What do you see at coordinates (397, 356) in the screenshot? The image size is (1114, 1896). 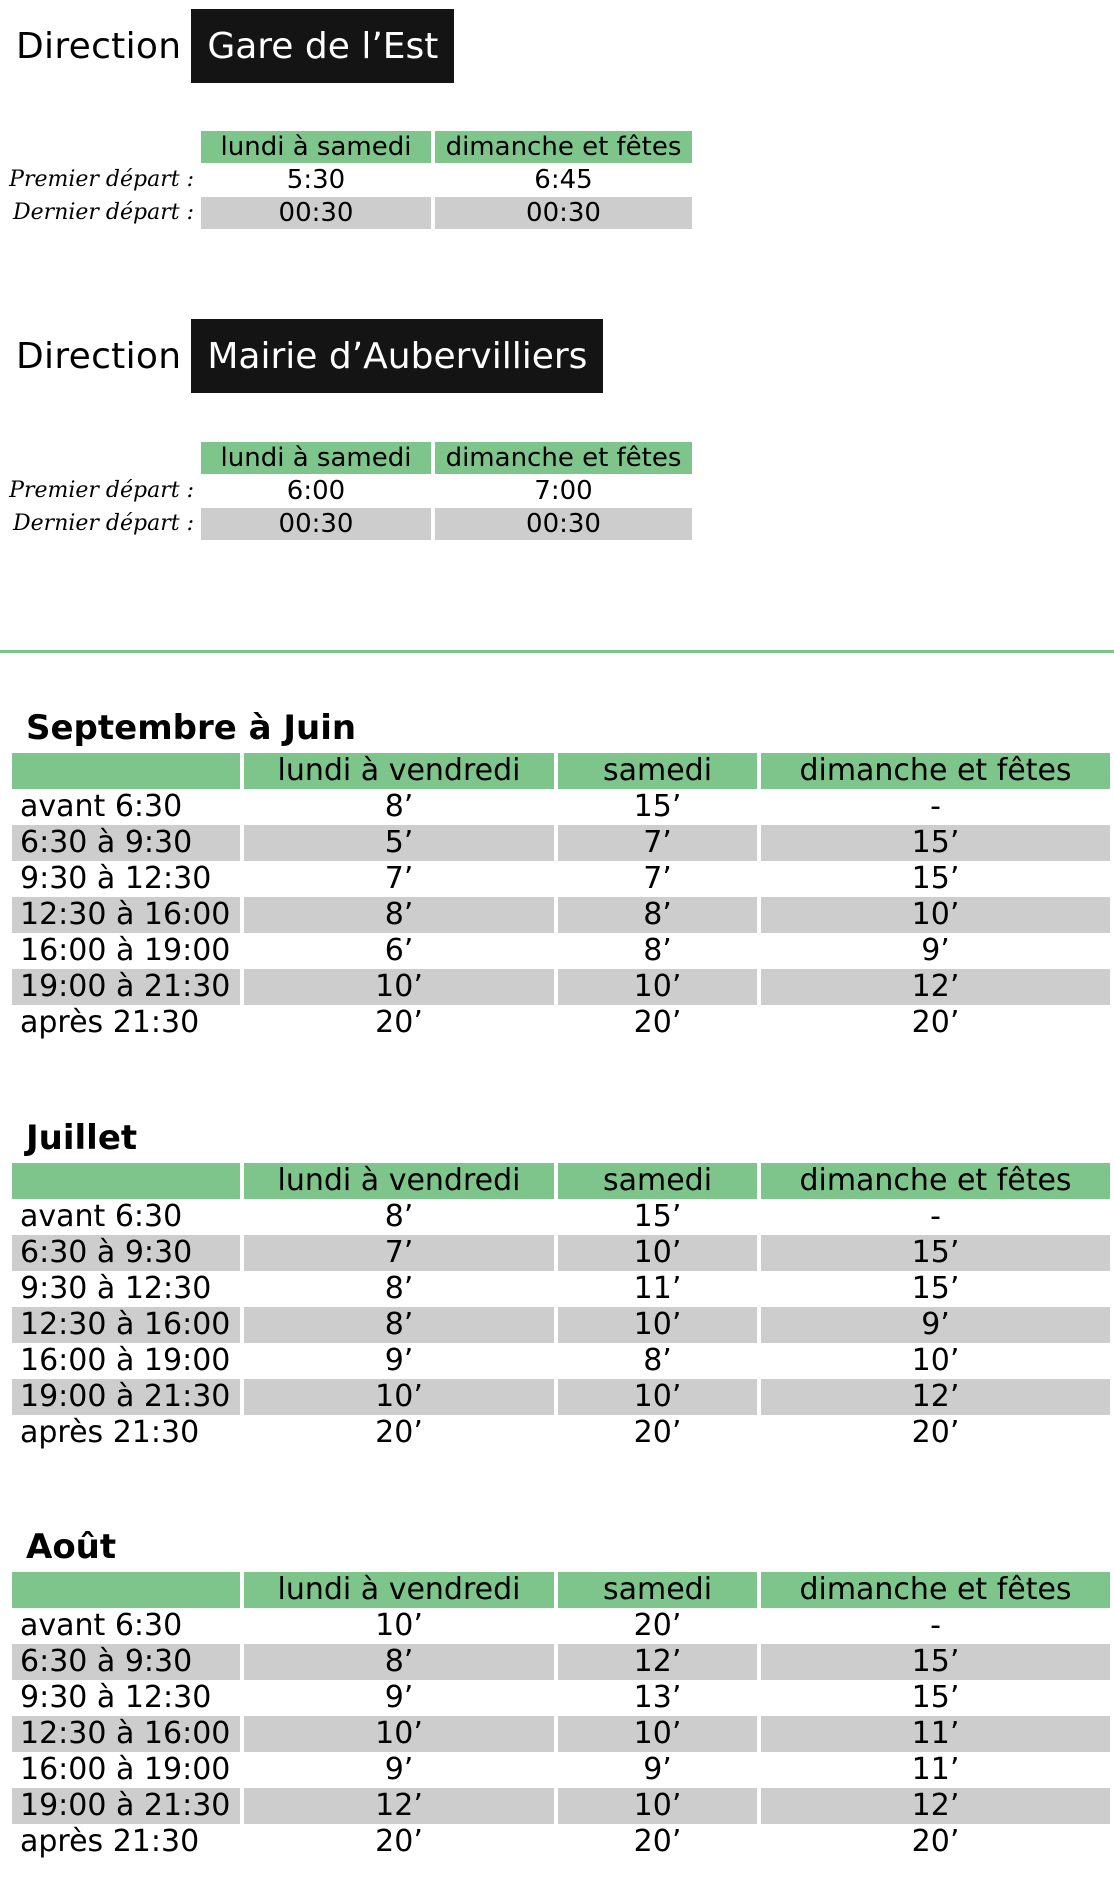 I see `direction-destination: Mairie d’Aubervilliers` at bounding box center [397, 356].